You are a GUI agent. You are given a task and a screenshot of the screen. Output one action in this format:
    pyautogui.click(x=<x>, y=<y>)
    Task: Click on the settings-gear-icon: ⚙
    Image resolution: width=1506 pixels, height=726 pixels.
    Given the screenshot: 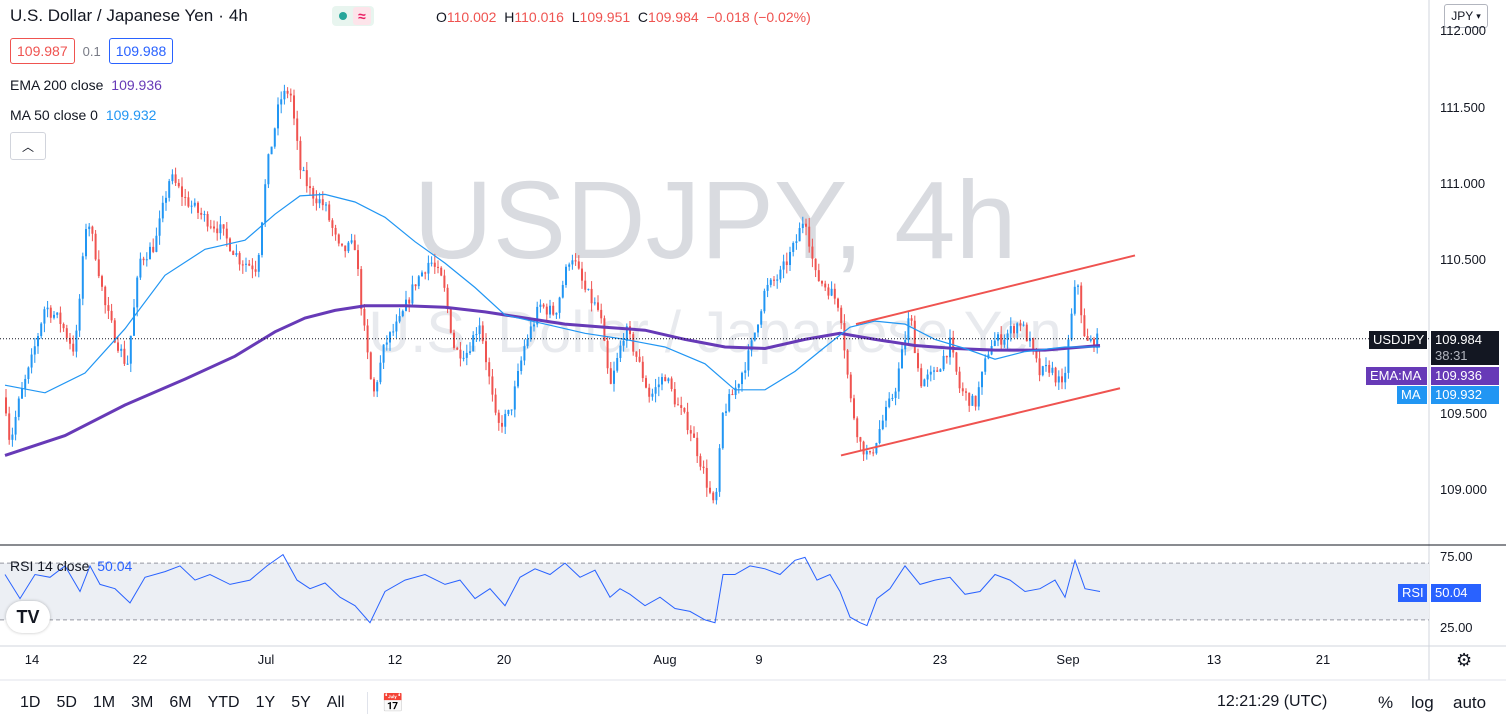 What is the action you would take?
    pyautogui.click(x=1464, y=660)
    